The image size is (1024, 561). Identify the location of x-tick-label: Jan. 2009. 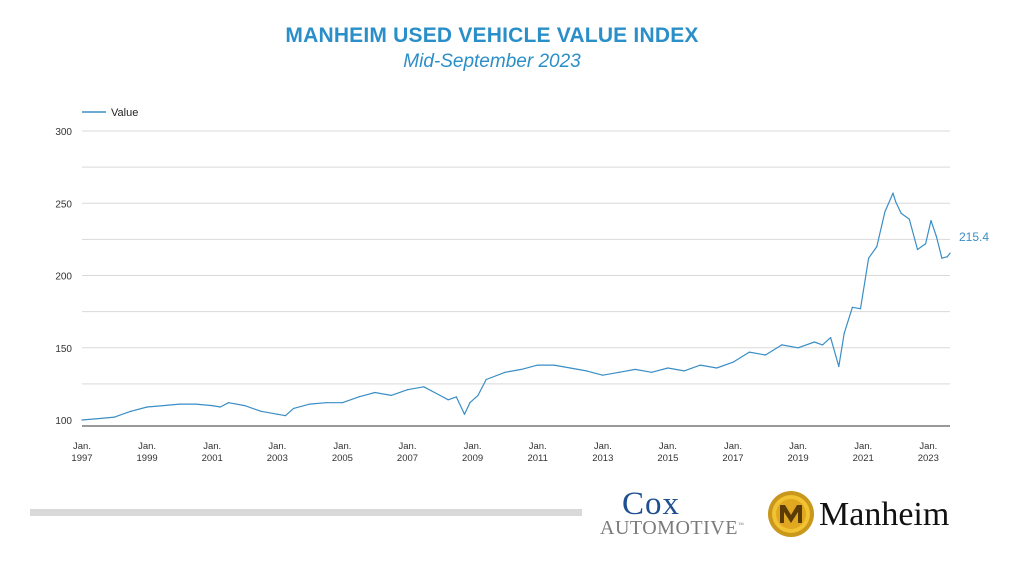
(472, 452).